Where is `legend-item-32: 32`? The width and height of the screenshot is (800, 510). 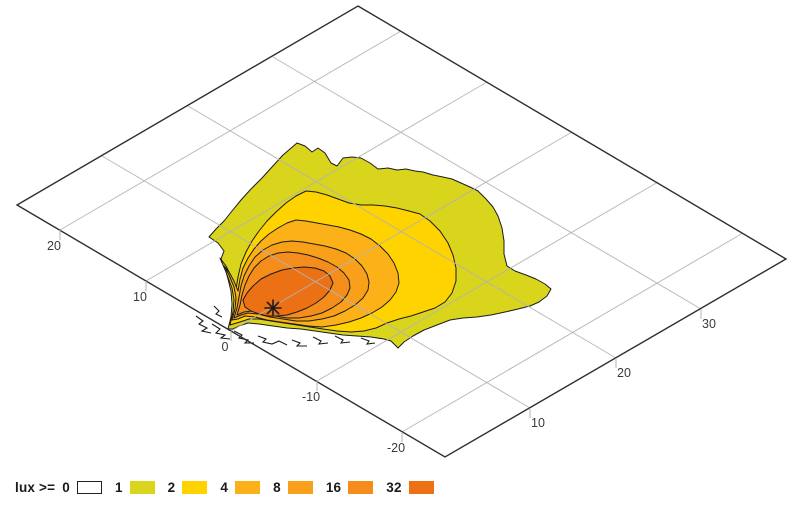
legend-item-32: 32 is located at coordinates (410, 487).